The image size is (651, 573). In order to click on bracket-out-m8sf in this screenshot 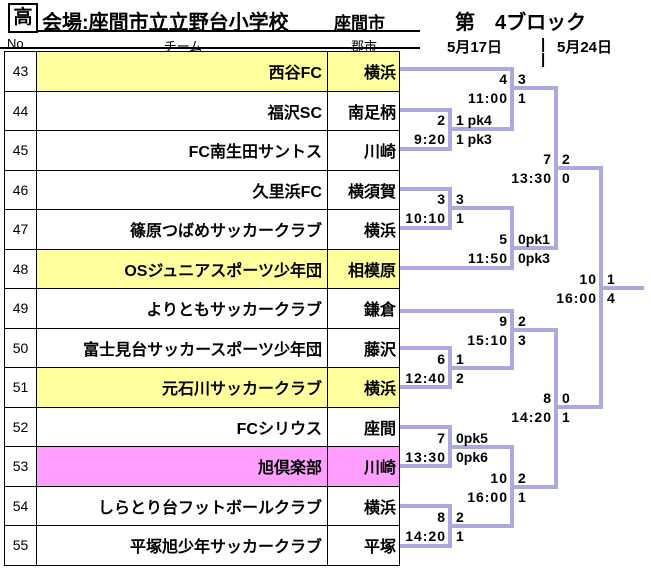, I will do `click(578, 407)`.